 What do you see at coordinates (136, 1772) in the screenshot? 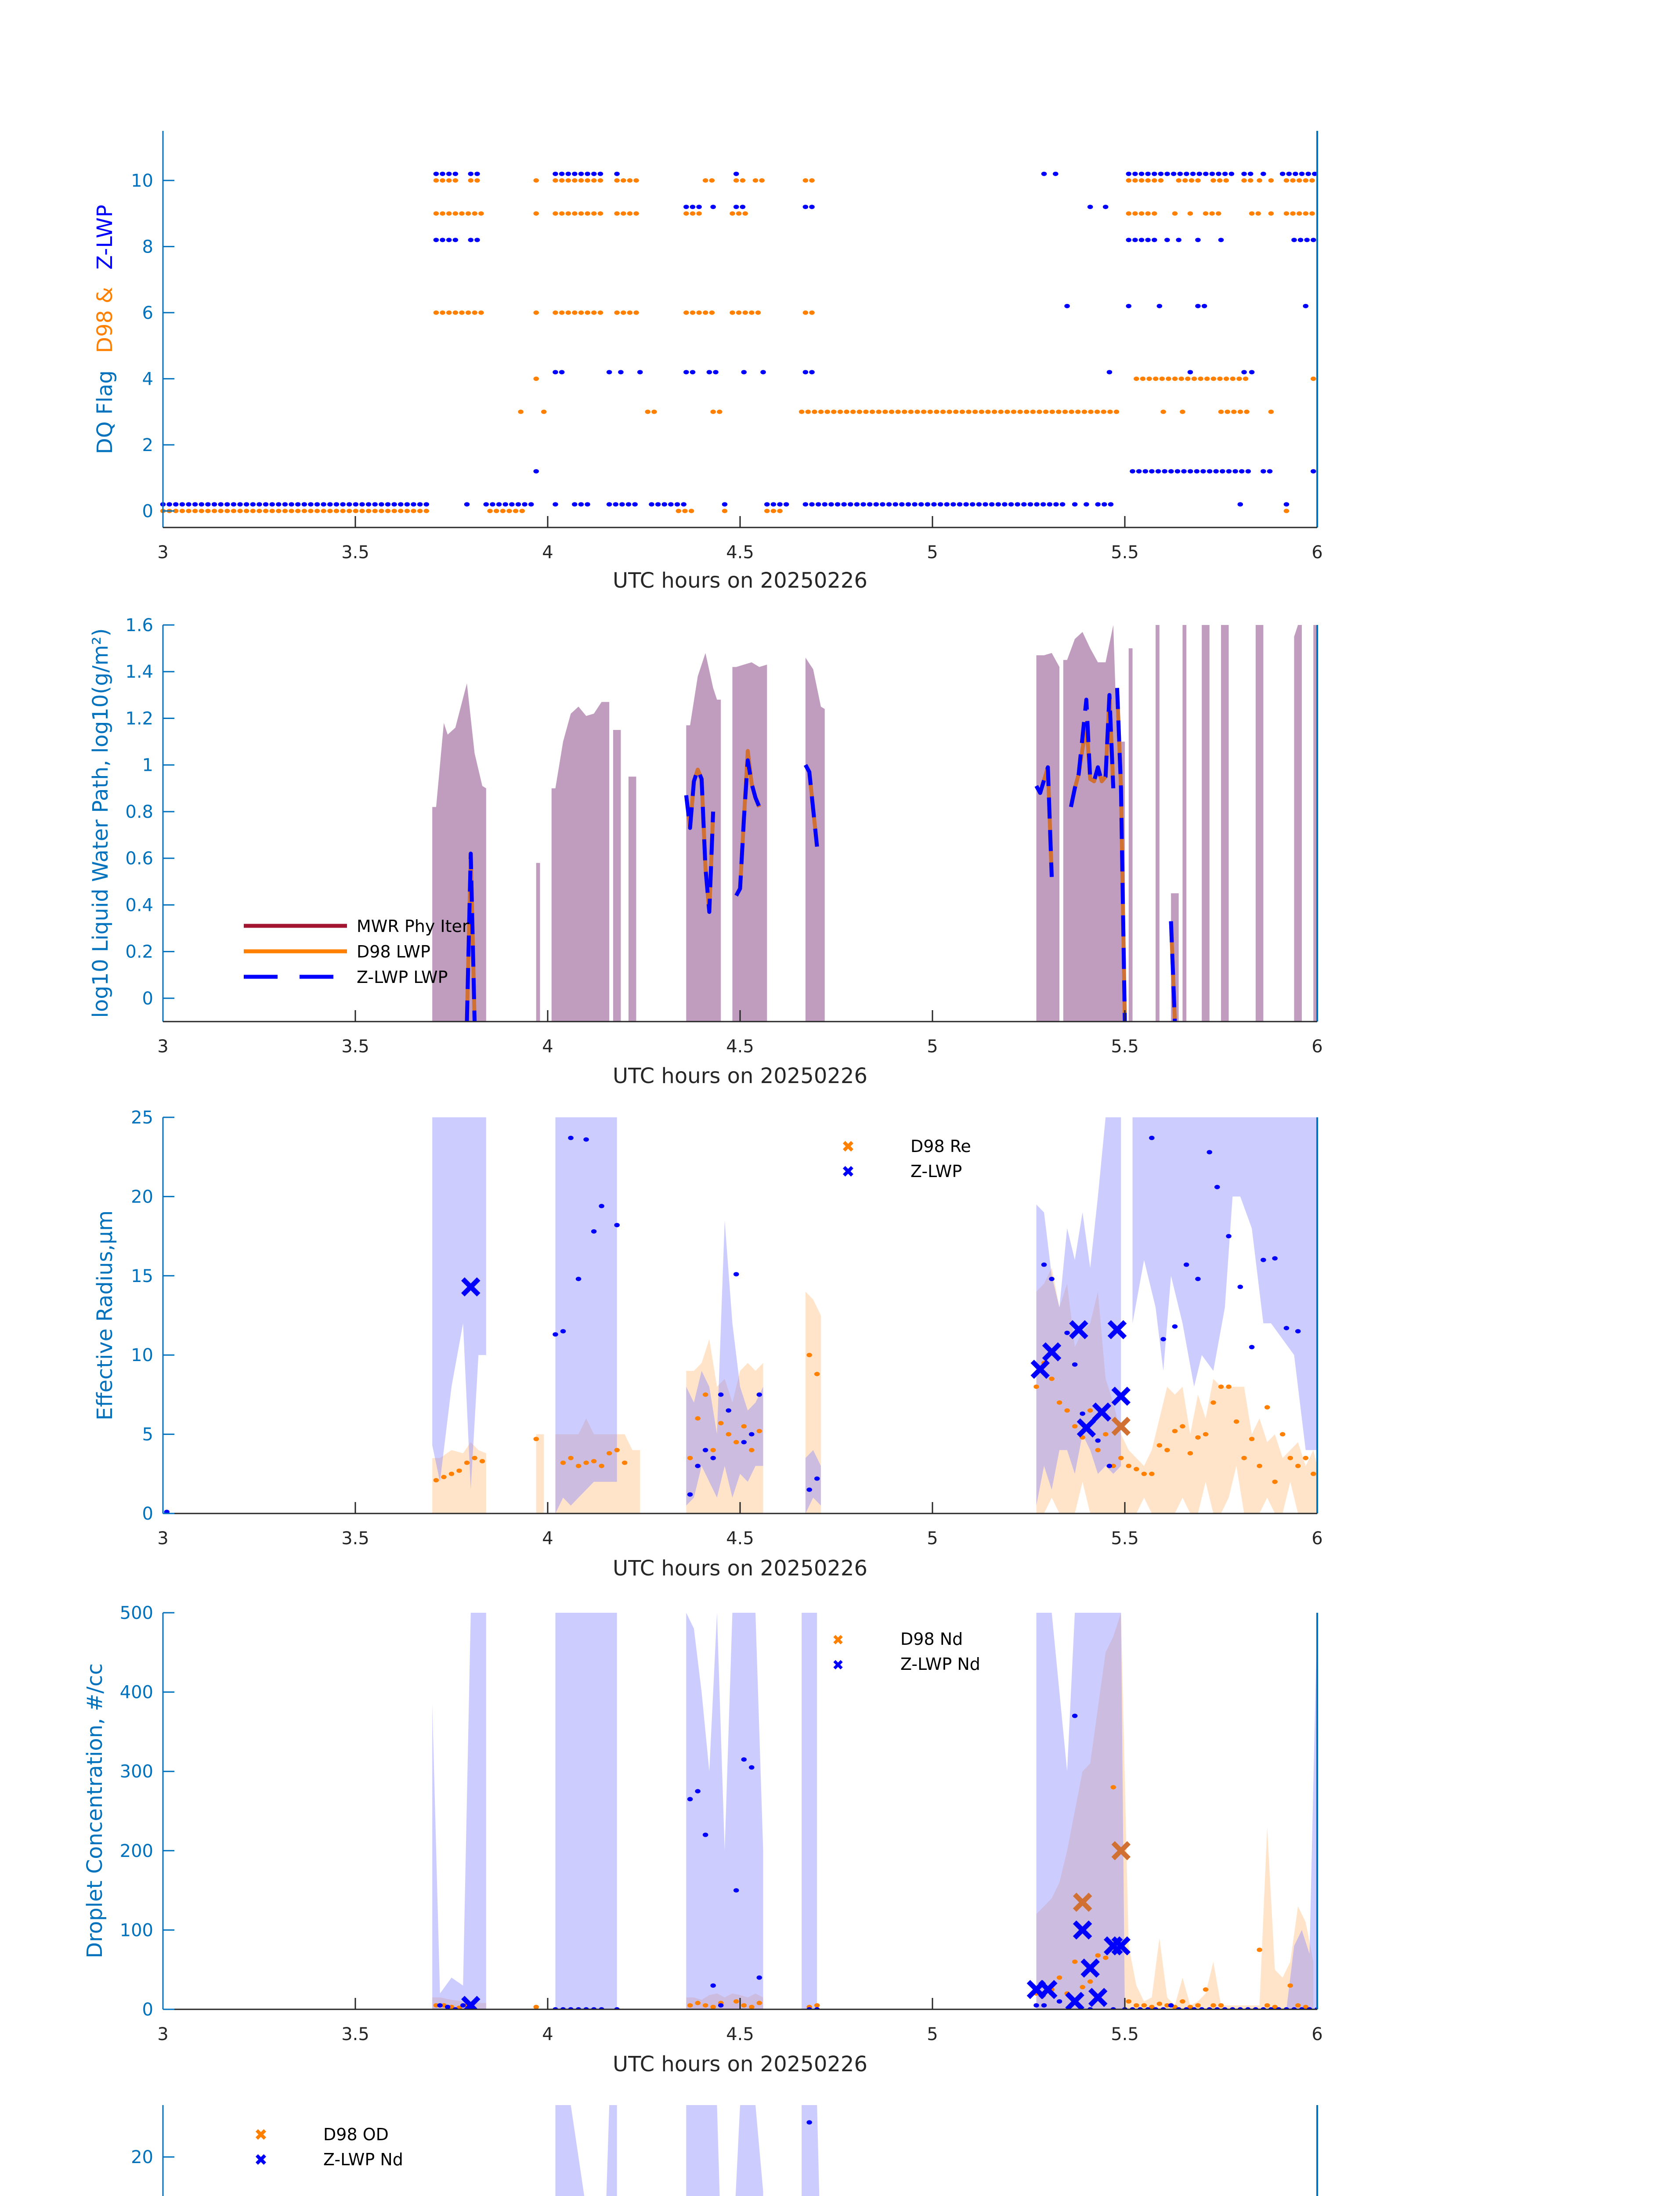
I see `y-tick-label: 300` at bounding box center [136, 1772].